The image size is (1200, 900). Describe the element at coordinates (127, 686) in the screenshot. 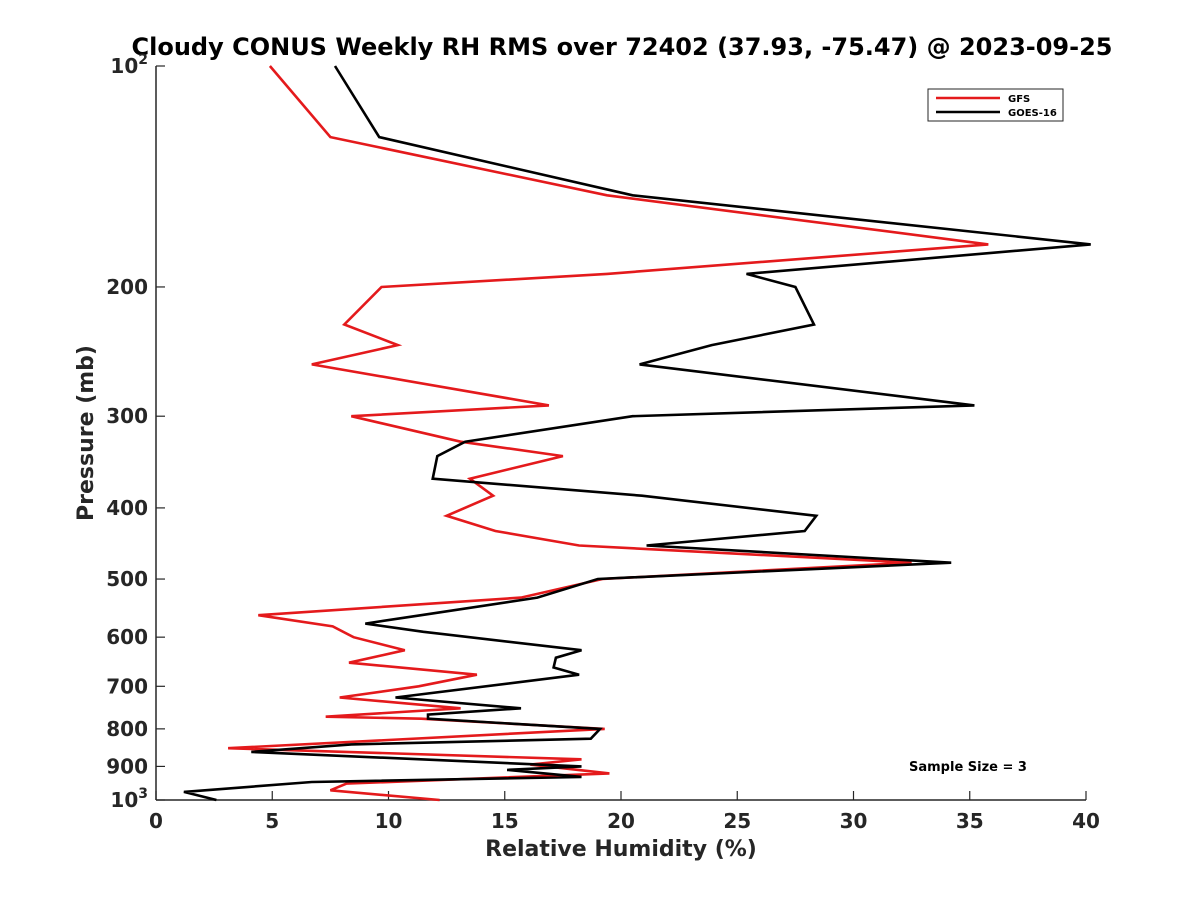

I see `y-tick-label: 700` at that location.